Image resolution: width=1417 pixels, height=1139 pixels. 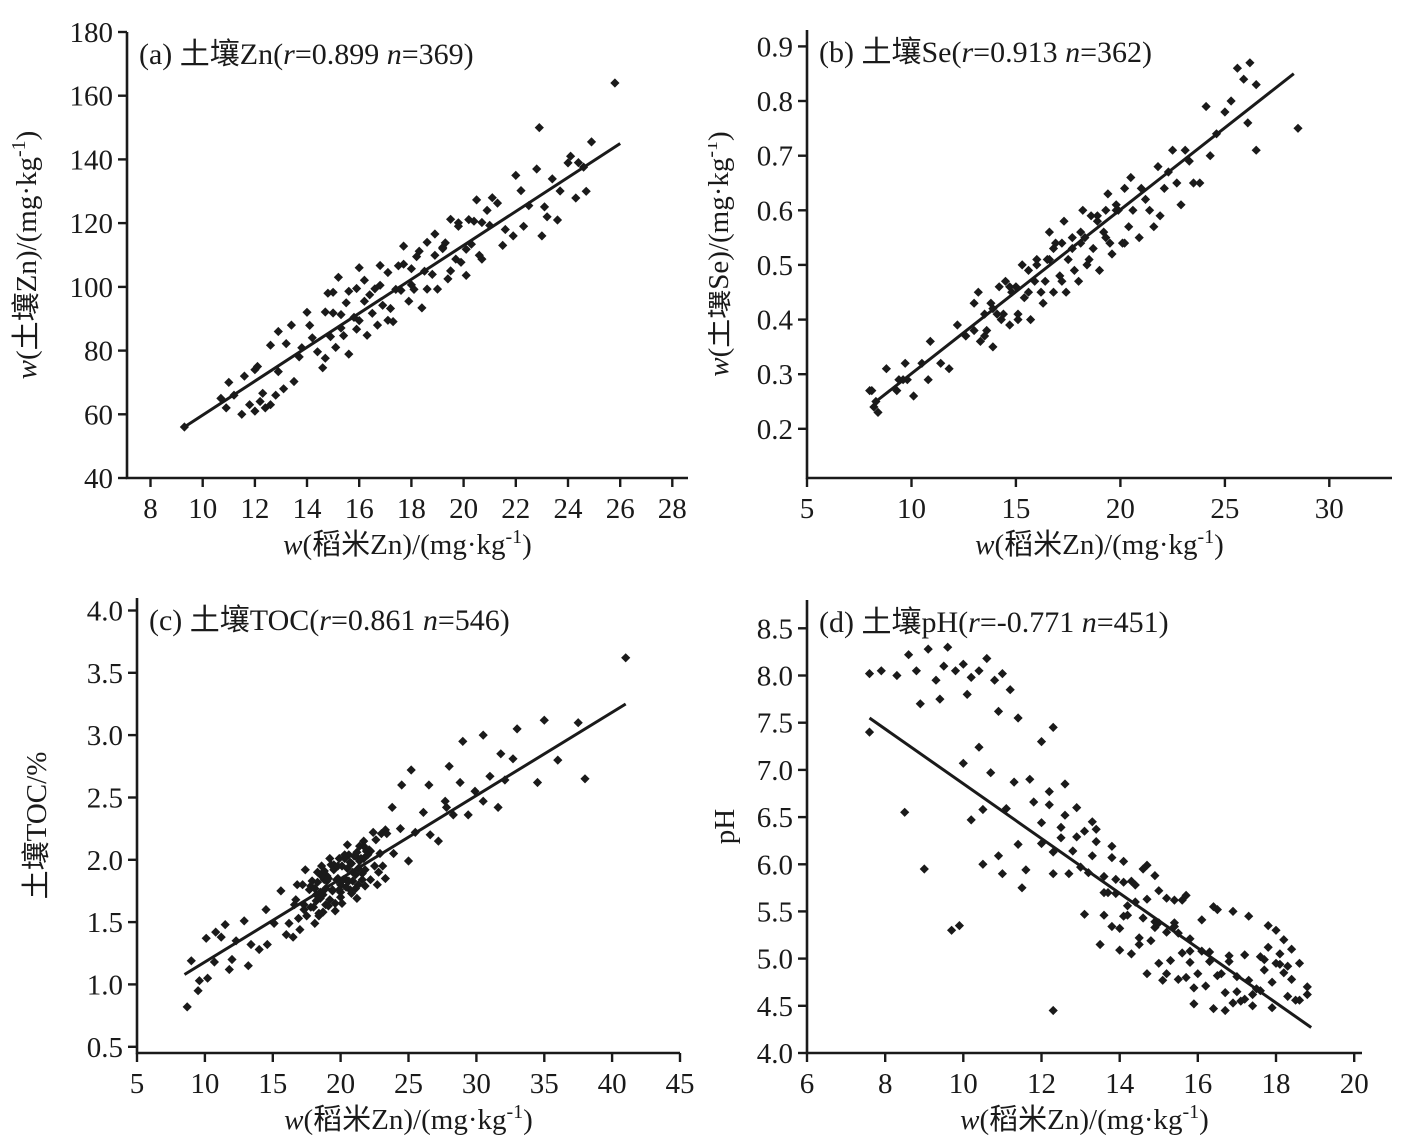 I want to click on panel-title: (d) 土壤pH(r=-0.771 n=451), so click(x=994, y=622).